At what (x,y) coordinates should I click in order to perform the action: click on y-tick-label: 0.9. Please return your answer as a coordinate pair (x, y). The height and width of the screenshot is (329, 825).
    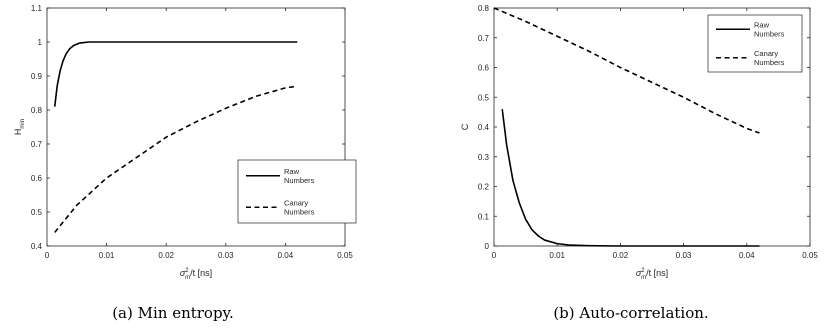
    Looking at the image, I should click on (37, 76).